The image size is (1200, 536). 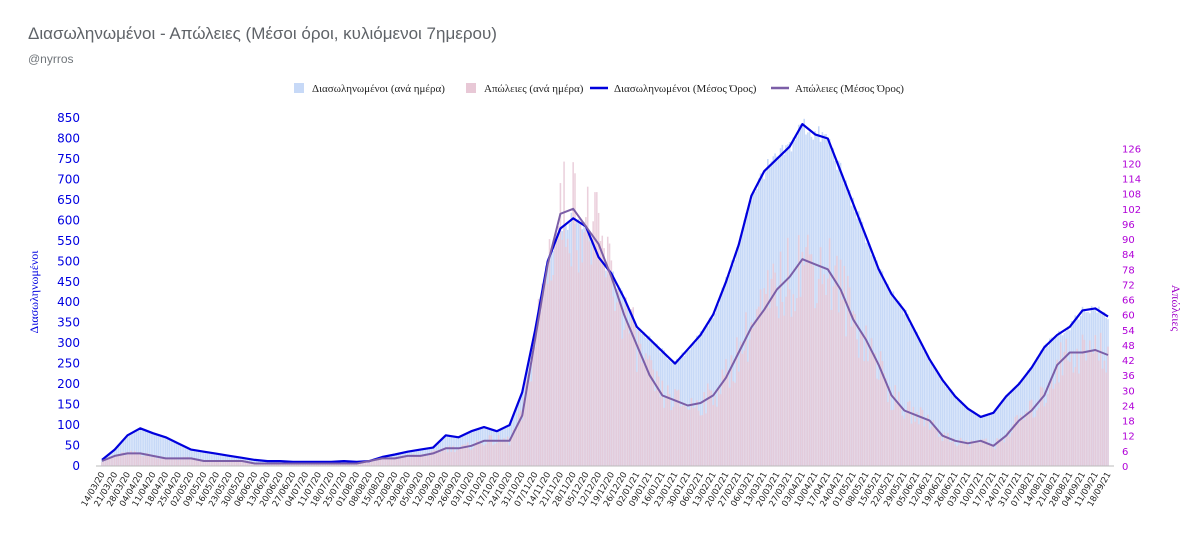 What do you see at coordinates (1176, 308) in the screenshot?
I see `y-right-axis-title: Απώλειες` at bounding box center [1176, 308].